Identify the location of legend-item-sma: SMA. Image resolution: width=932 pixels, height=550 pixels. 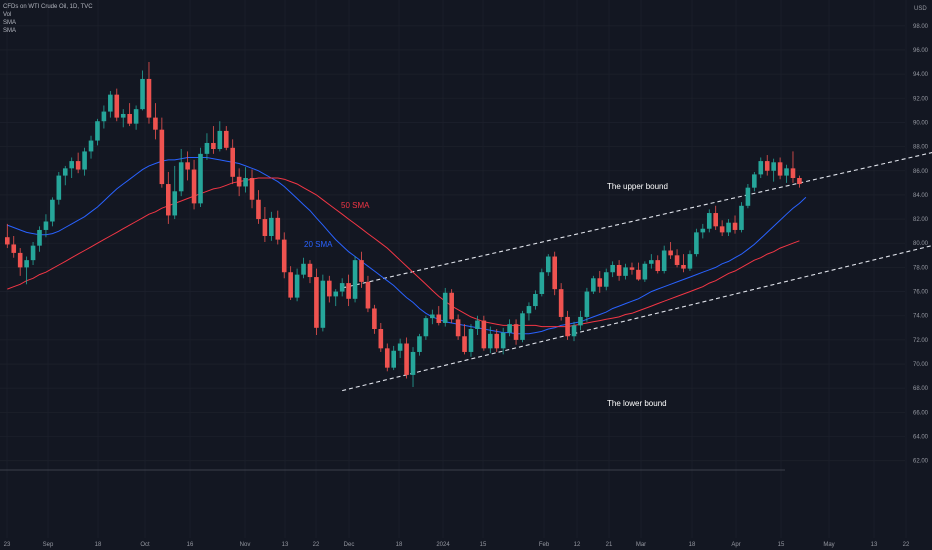
(10, 23).